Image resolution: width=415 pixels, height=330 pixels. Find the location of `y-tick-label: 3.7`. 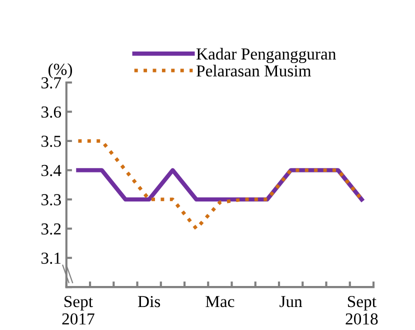

y-tick-label: 3.7 is located at coordinates (52, 83).